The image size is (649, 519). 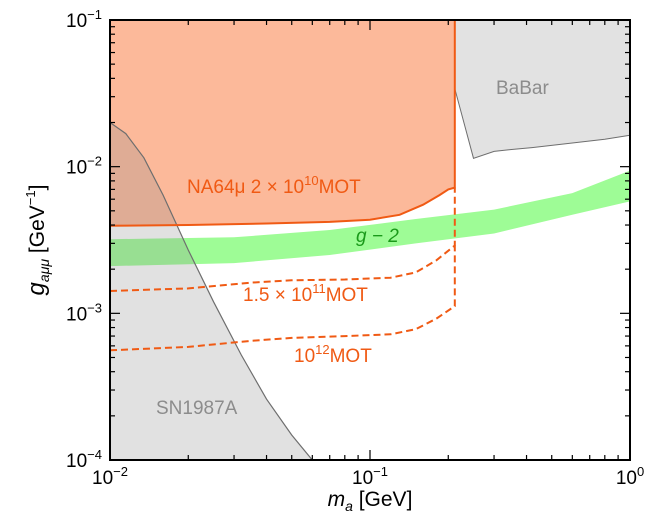 What do you see at coordinates (110, 476) in the screenshot?
I see `x-tick-label: 10⁻²` at bounding box center [110, 476].